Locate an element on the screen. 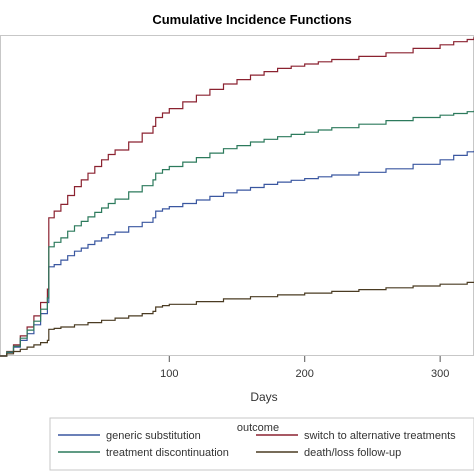 Image resolution: width=474 pixels, height=474 pixels. legend-label-0: generic substitution is located at coordinates (153, 436).